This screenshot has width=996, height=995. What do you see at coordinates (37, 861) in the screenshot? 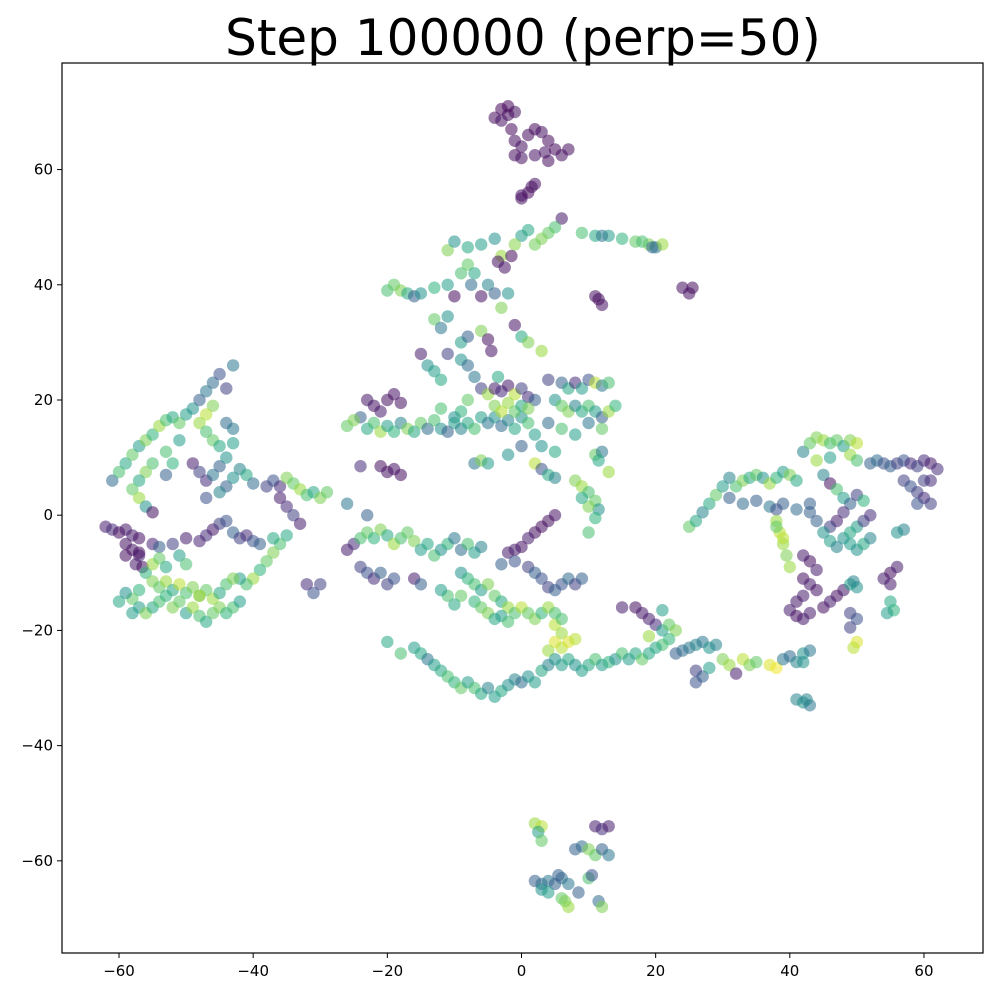
I see `y-tick-label: −60` at bounding box center [37, 861].